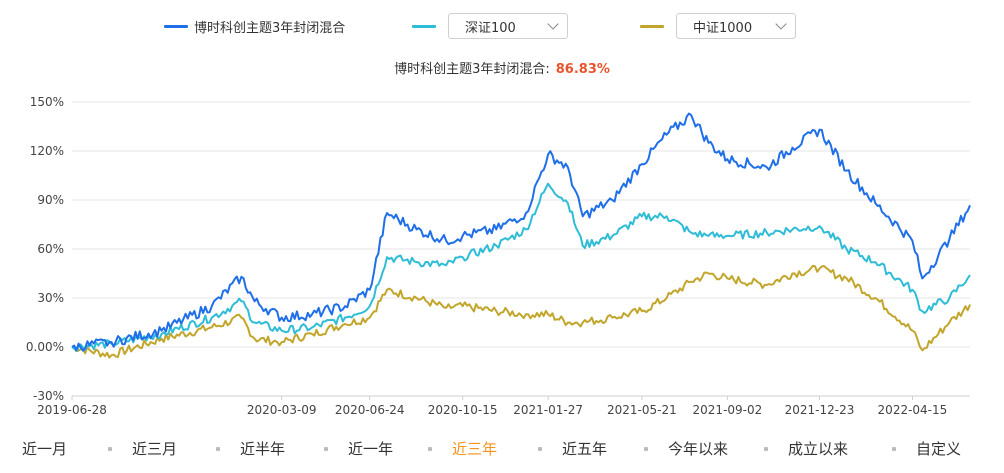 The width and height of the screenshot is (1004, 473). I want to click on period-tabs: 近一月 近三月 近半年 近一年 近三年 近五年 今年以来 成立以来 自定义, so click(502, 451).